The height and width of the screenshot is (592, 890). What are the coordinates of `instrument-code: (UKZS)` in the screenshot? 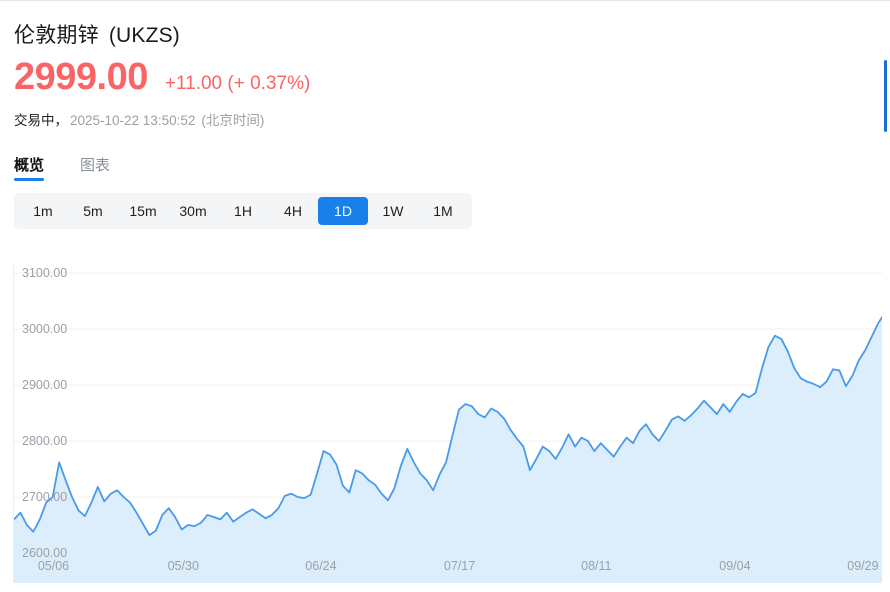 It's located at (144, 35).